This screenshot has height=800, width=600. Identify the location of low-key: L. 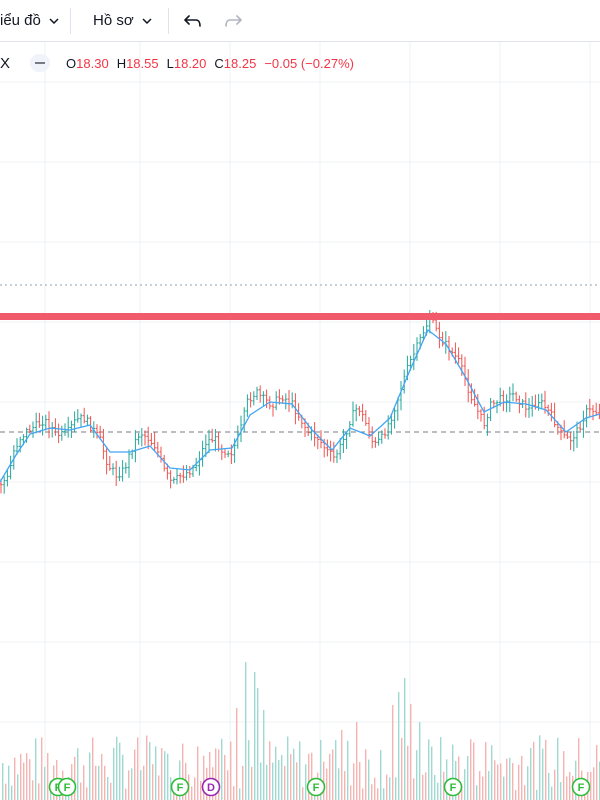
(170, 63).